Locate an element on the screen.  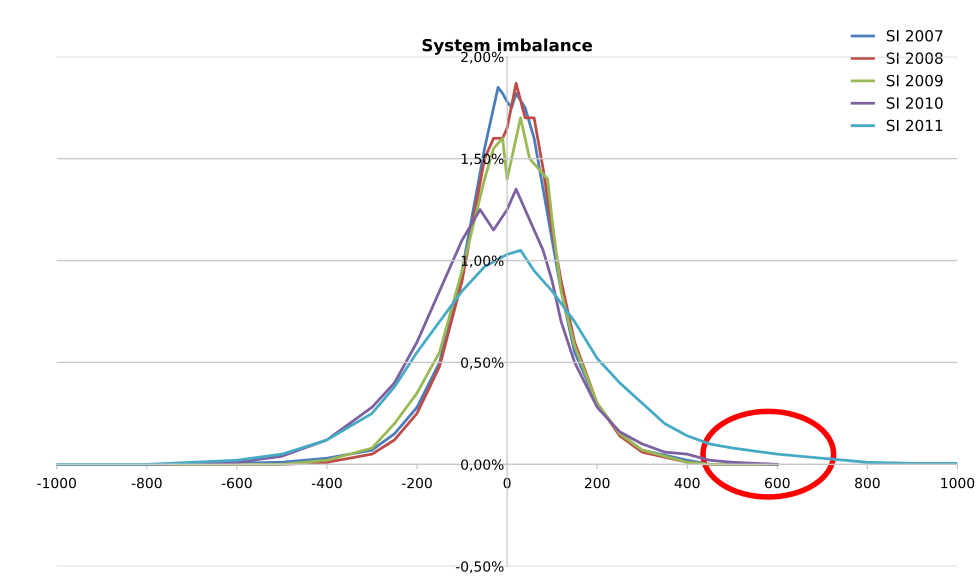
x-tick-label: 400 is located at coordinates (687, 483).